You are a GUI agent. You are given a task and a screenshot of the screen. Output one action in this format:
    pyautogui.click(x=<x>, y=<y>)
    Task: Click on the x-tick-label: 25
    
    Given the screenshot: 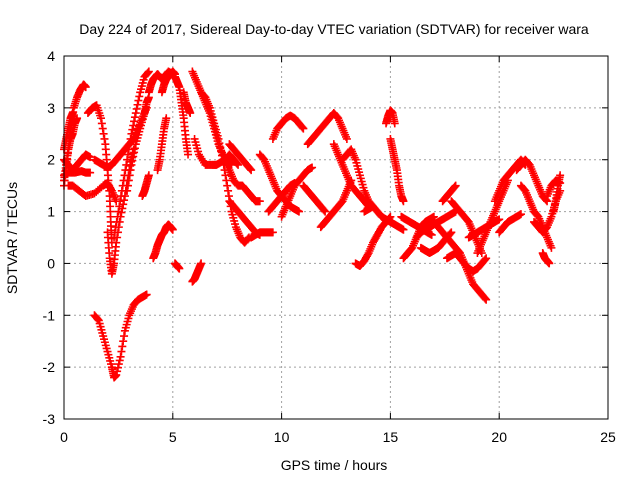 What is the action you would take?
    pyautogui.click(x=608, y=437)
    